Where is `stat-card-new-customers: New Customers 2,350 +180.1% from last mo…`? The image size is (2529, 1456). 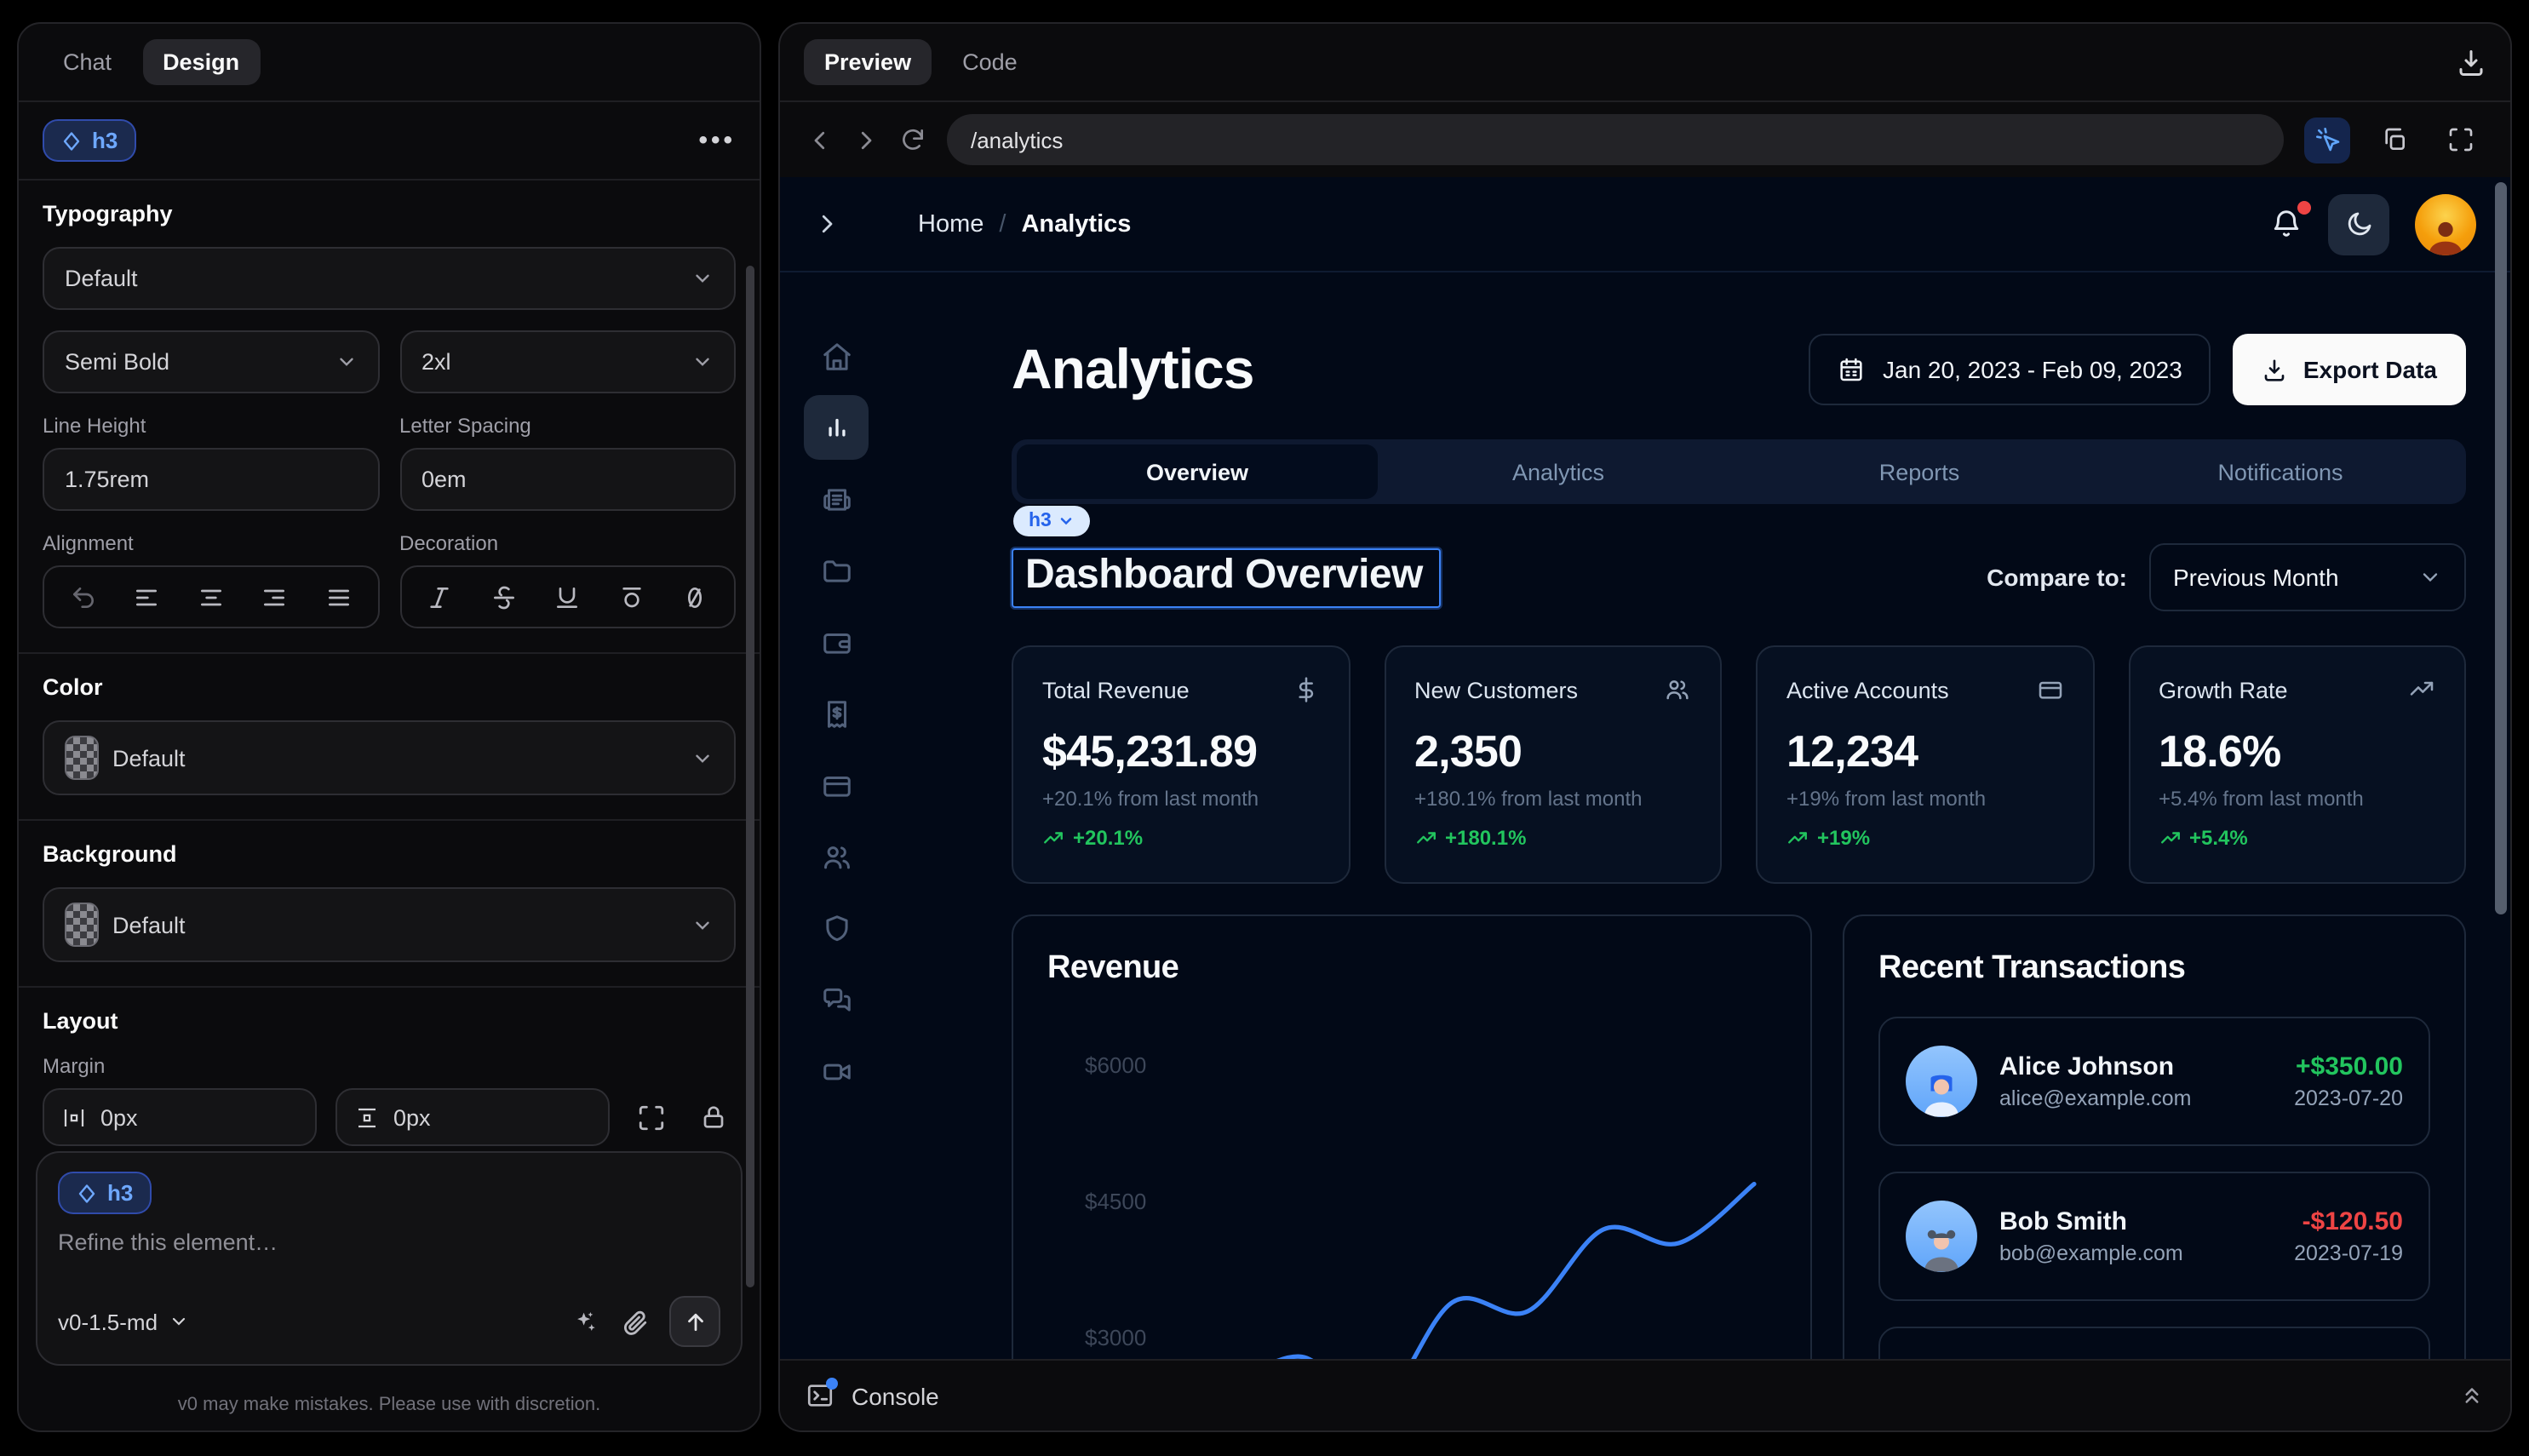 stat-card-new-customers: New Customers 2,350 +180.1% from last mo… is located at coordinates (1553, 764).